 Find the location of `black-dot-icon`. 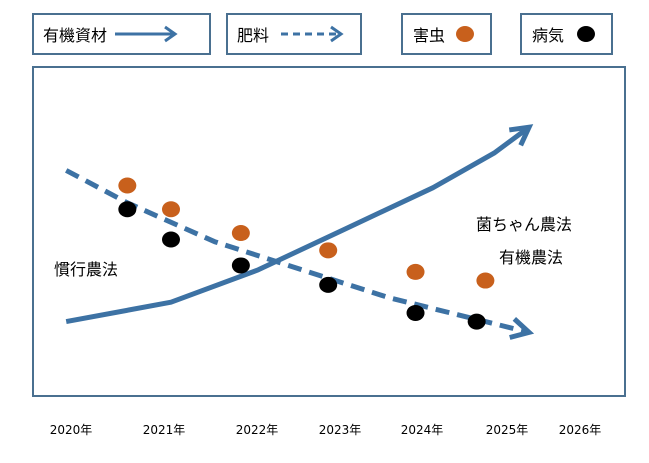

black-dot-icon is located at coordinates (586, 34).